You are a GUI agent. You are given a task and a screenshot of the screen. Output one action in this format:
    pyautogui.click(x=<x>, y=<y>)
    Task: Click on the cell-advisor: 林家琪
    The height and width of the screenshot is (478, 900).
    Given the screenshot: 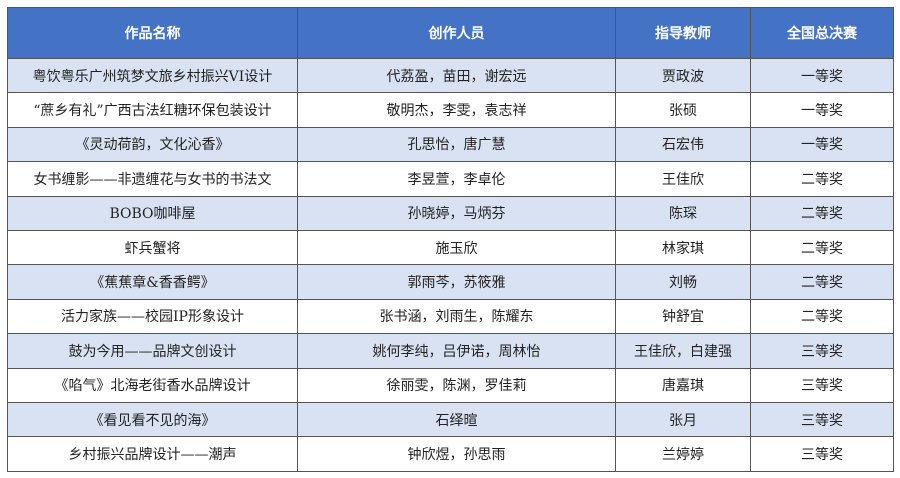 What is the action you would take?
    pyautogui.click(x=683, y=247)
    